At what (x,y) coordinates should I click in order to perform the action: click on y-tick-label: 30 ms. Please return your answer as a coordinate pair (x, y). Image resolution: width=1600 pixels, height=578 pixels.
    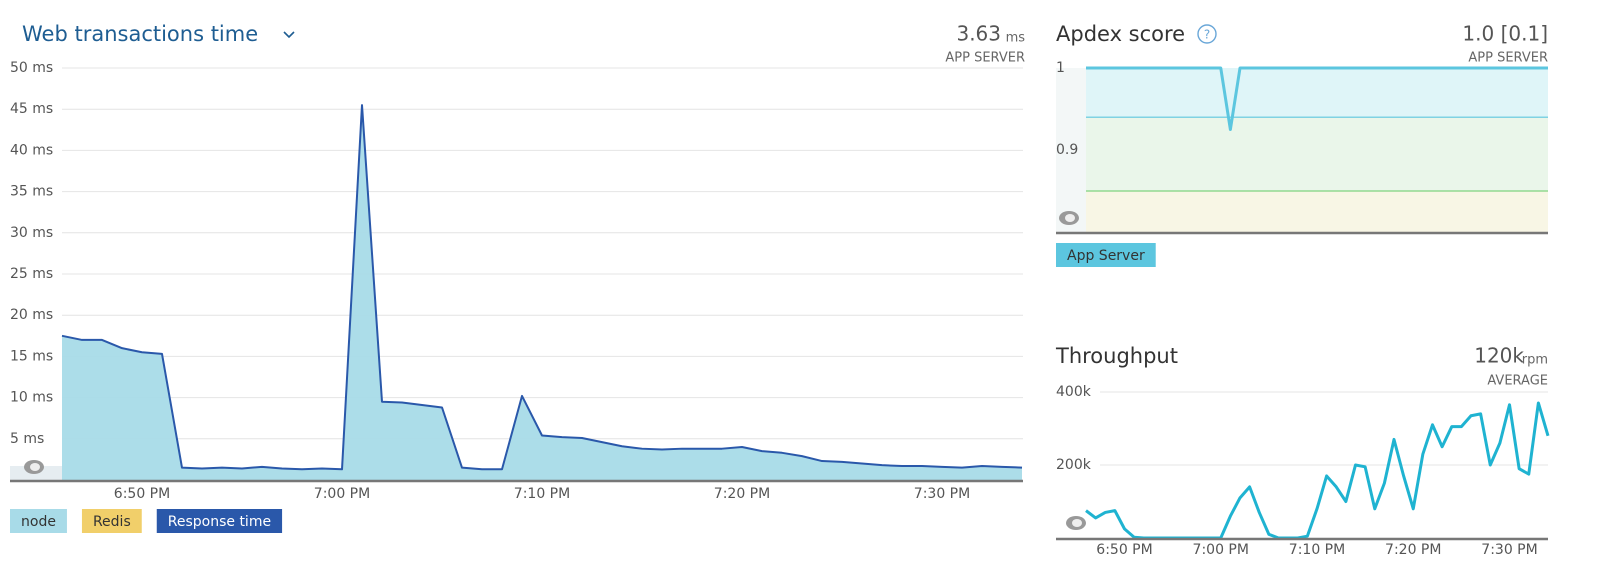
    Looking at the image, I should click on (31, 233).